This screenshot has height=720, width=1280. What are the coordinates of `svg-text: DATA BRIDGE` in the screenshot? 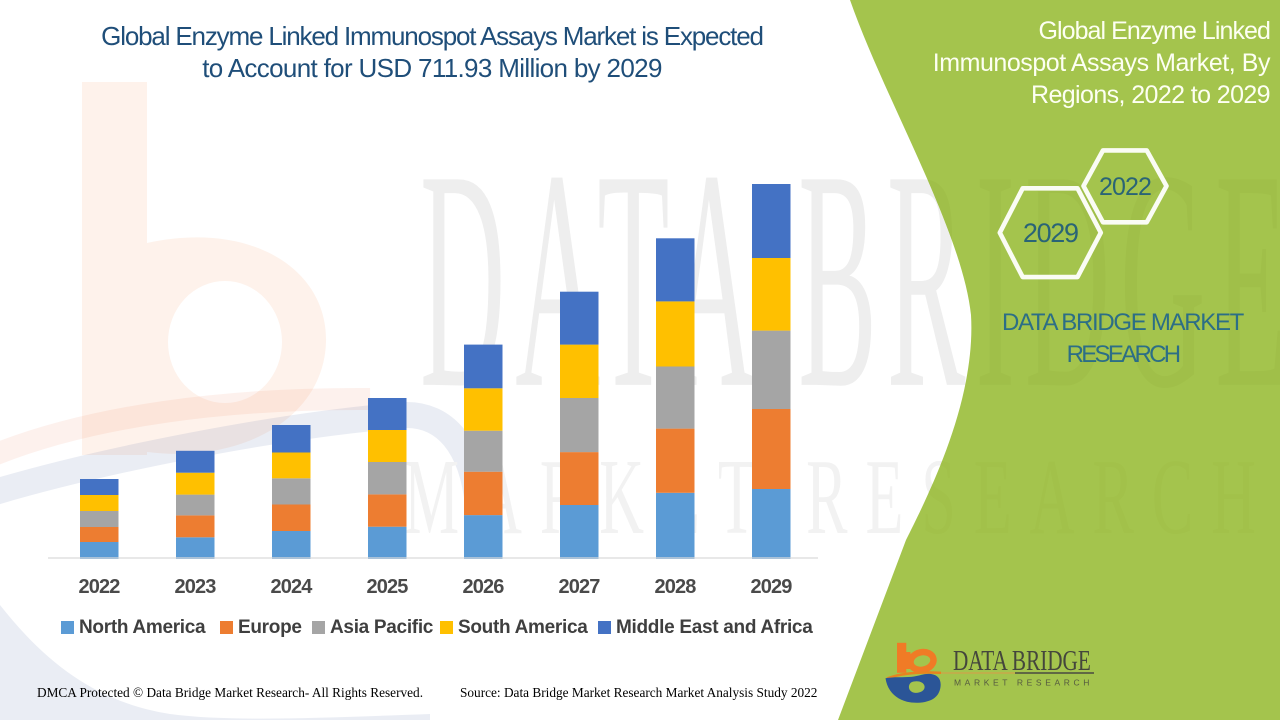 It's located at (1022, 661).